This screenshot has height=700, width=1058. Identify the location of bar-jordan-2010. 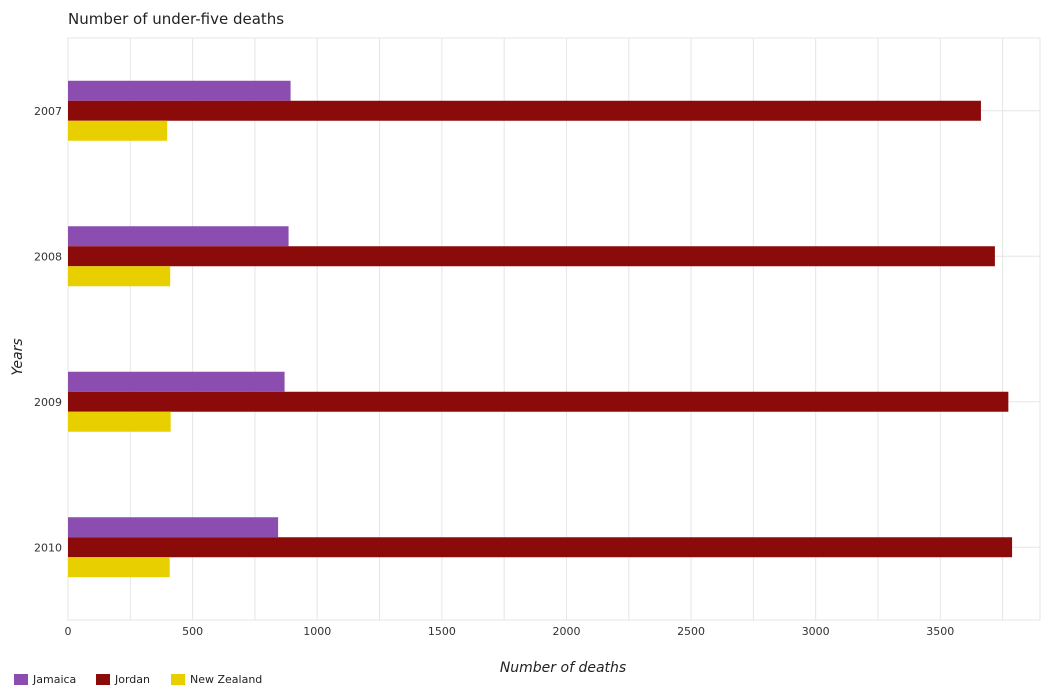
(540, 547).